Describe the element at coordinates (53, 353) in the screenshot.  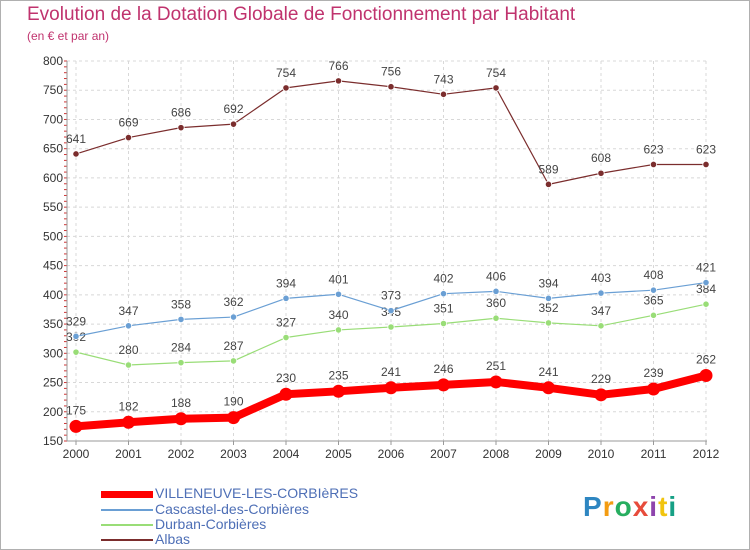
I see `y-tick-label: 300` at that location.